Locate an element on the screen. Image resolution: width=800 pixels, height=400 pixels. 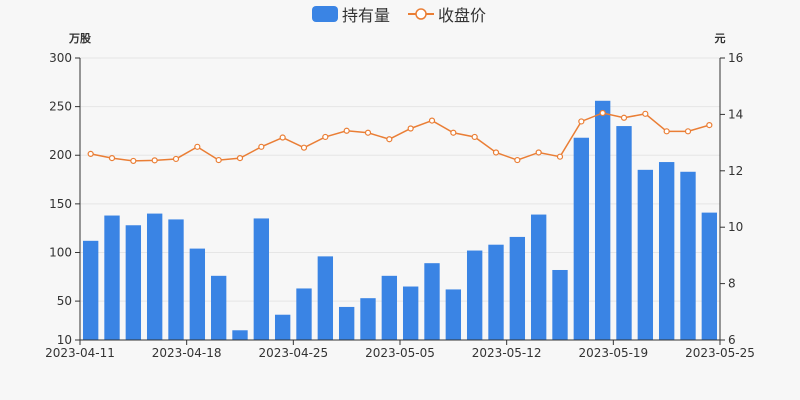
right-axis-tick-label: 6 is located at coordinates (732, 340).